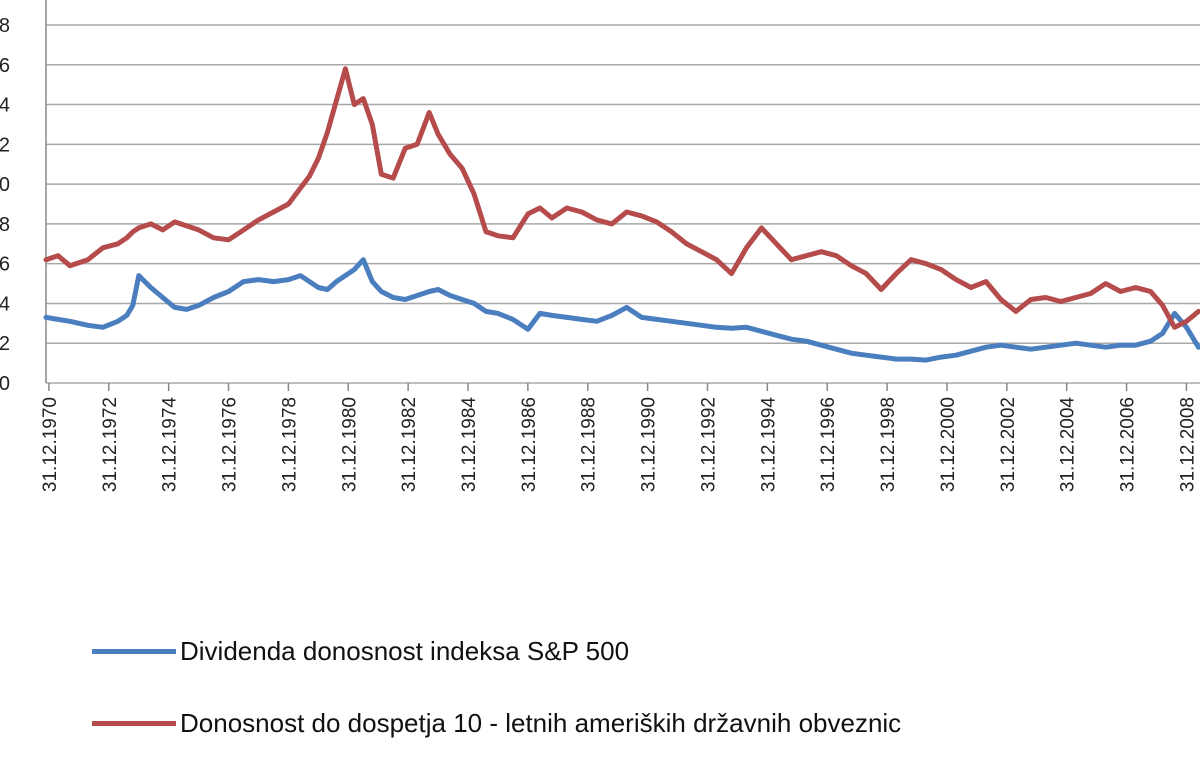  I want to click on x-tick-label: 31.12.1970, so click(50, 444).